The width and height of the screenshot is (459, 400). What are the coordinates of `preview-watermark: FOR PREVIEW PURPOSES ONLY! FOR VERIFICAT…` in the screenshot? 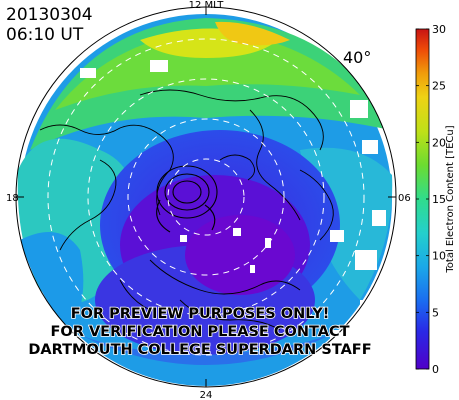 It's located at (200, 332).